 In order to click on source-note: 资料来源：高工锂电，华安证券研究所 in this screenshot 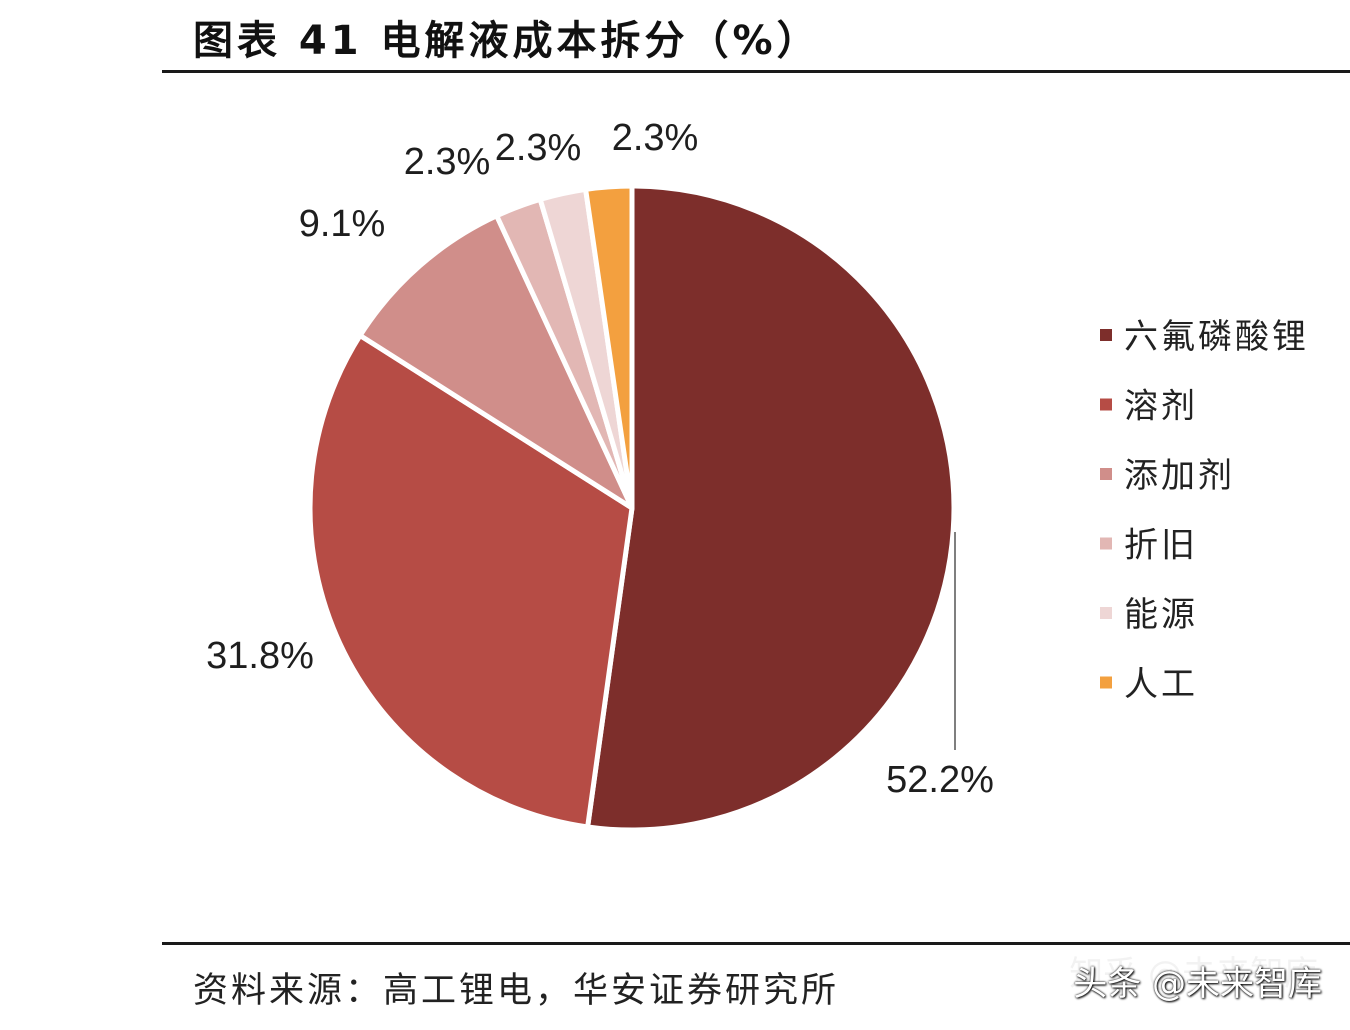, I will do `click(516, 991)`.